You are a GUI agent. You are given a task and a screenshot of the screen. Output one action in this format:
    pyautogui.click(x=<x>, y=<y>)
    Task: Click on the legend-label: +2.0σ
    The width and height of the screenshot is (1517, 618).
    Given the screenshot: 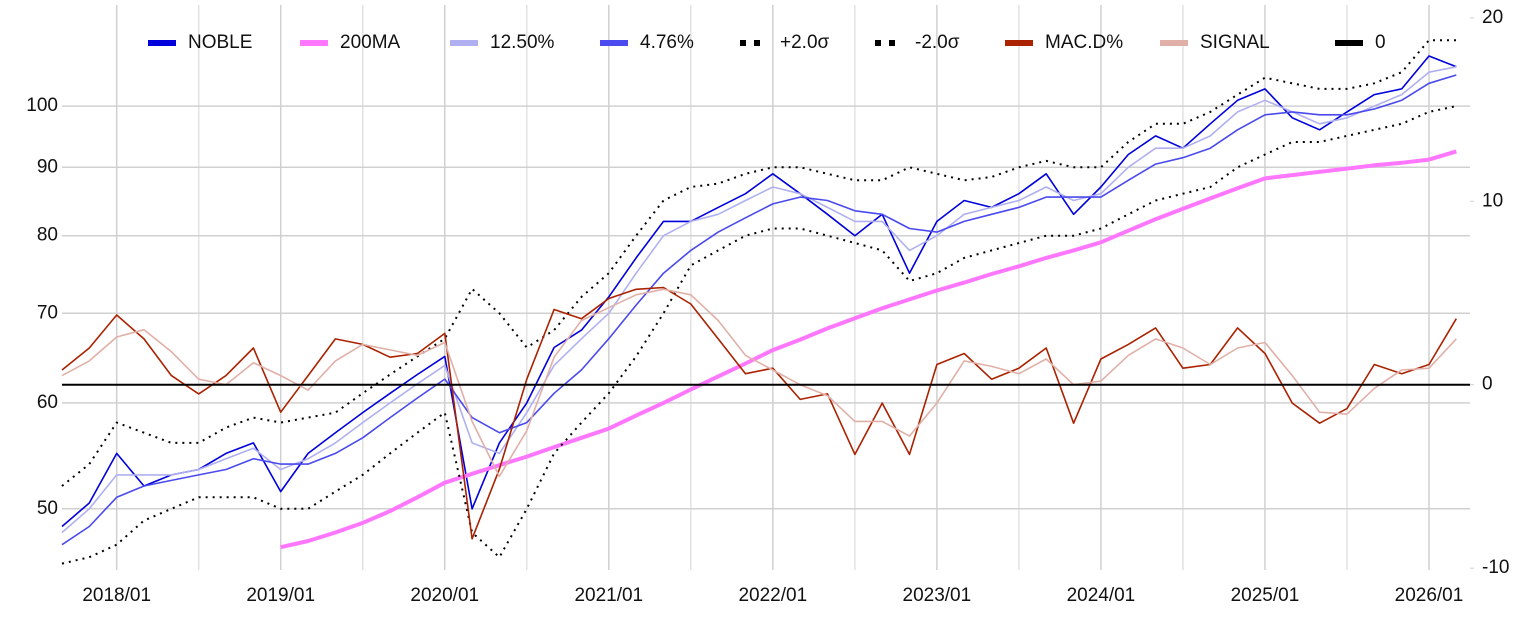 What is the action you would take?
    pyautogui.click(x=805, y=42)
    